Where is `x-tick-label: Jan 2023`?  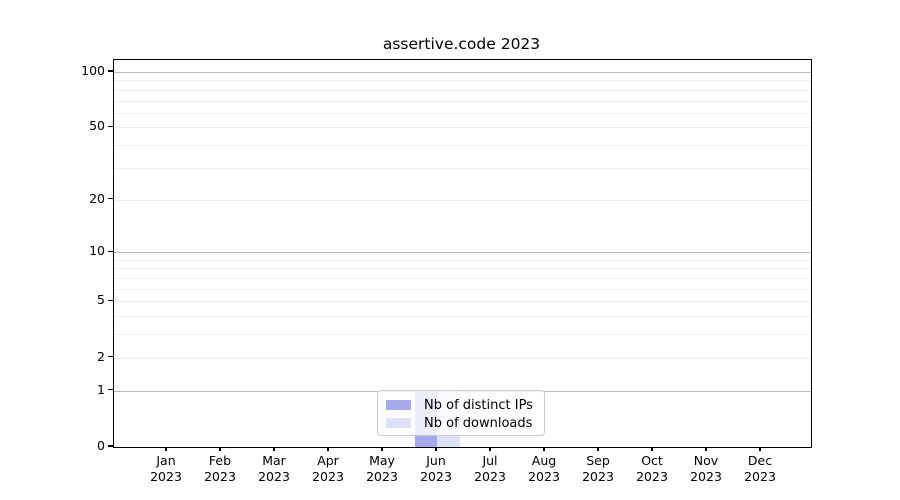 x-tick-label: Jan 2023 is located at coordinates (166, 468).